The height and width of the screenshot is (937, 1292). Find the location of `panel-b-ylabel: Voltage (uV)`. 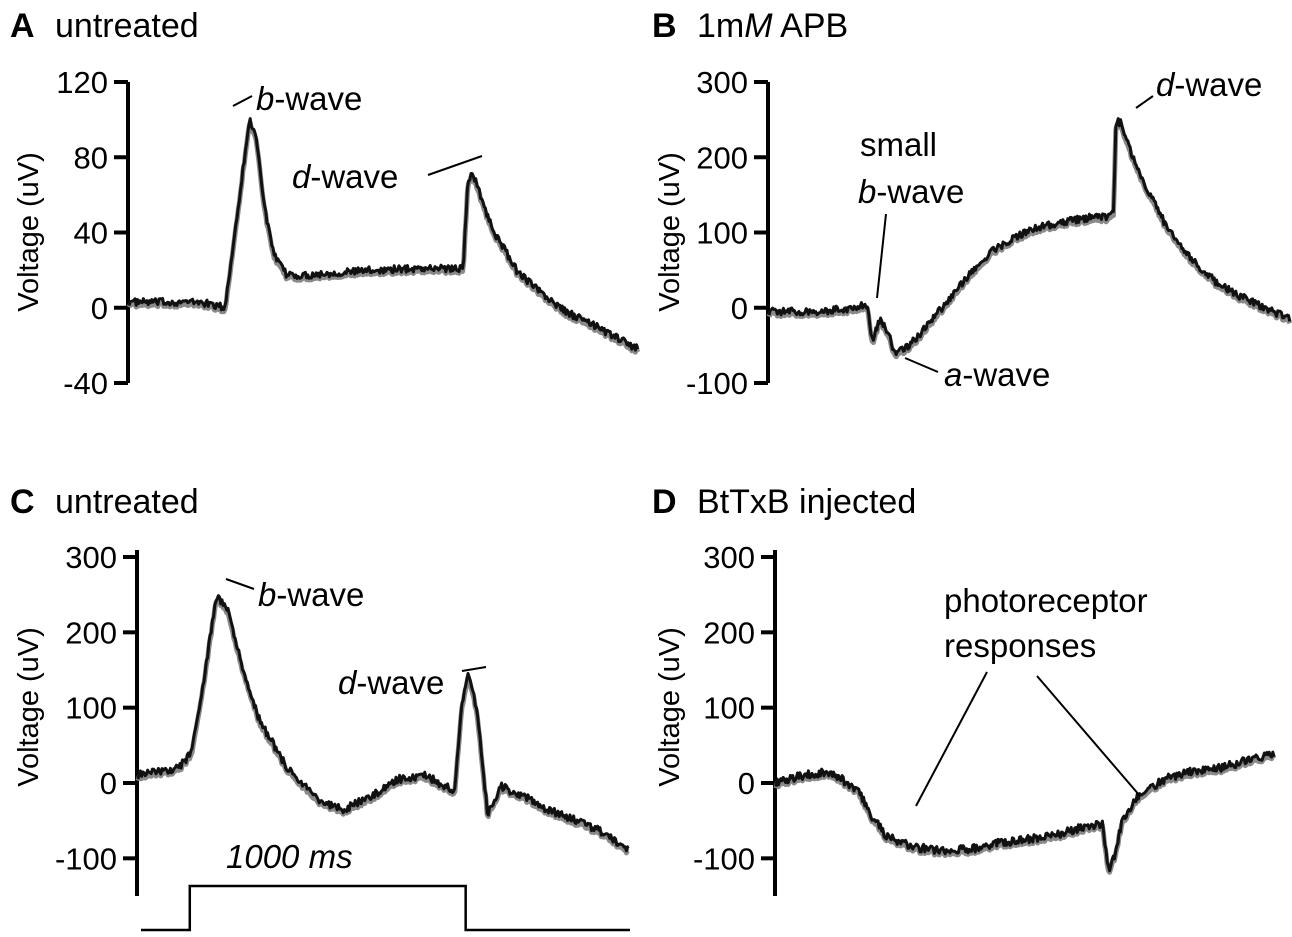

panel-b-ylabel: Voltage (uV) is located at coordinates (670, 232).